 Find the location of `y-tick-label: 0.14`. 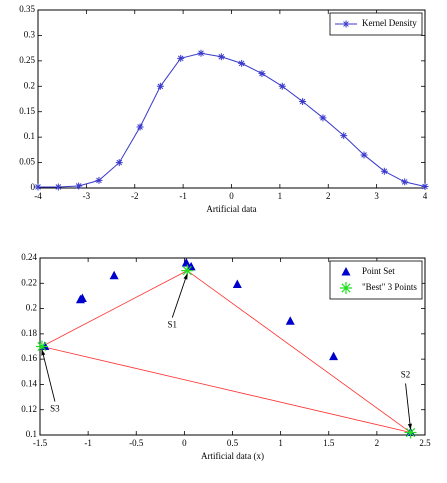

y-tick-label: 0.14 is located at coordinates (29, 383).